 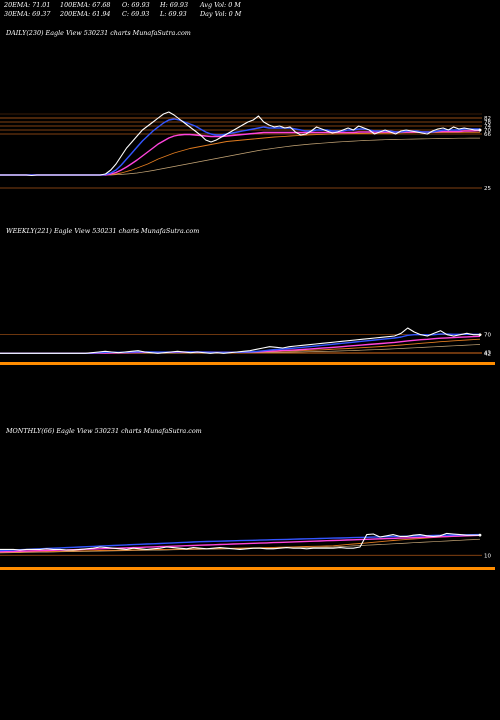 I want to click on level-label: 25, so click(x=487, y=189).